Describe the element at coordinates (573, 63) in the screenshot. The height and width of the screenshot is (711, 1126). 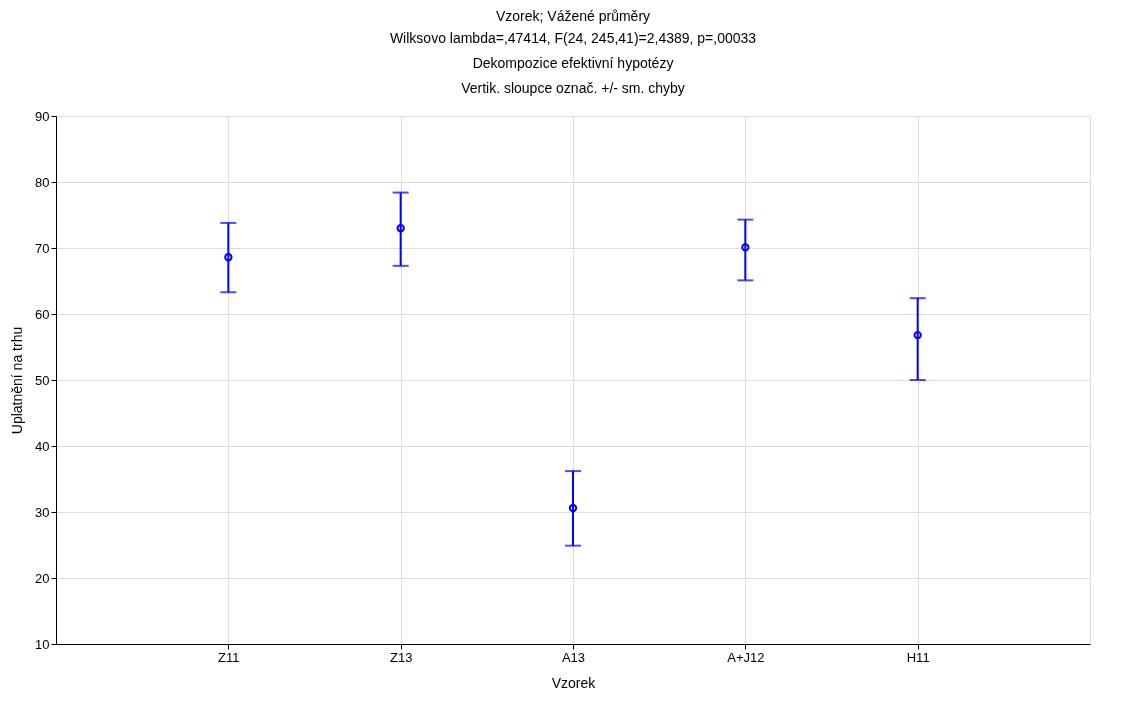
I see `chart-subtitle: Wilksovo lambda=,47414, F(24, 245,41)=2,4389, p=,00033 Dekompozice efektivní hypotézy Vertik. sloupce označ. +/- sm. chyby` at that location.